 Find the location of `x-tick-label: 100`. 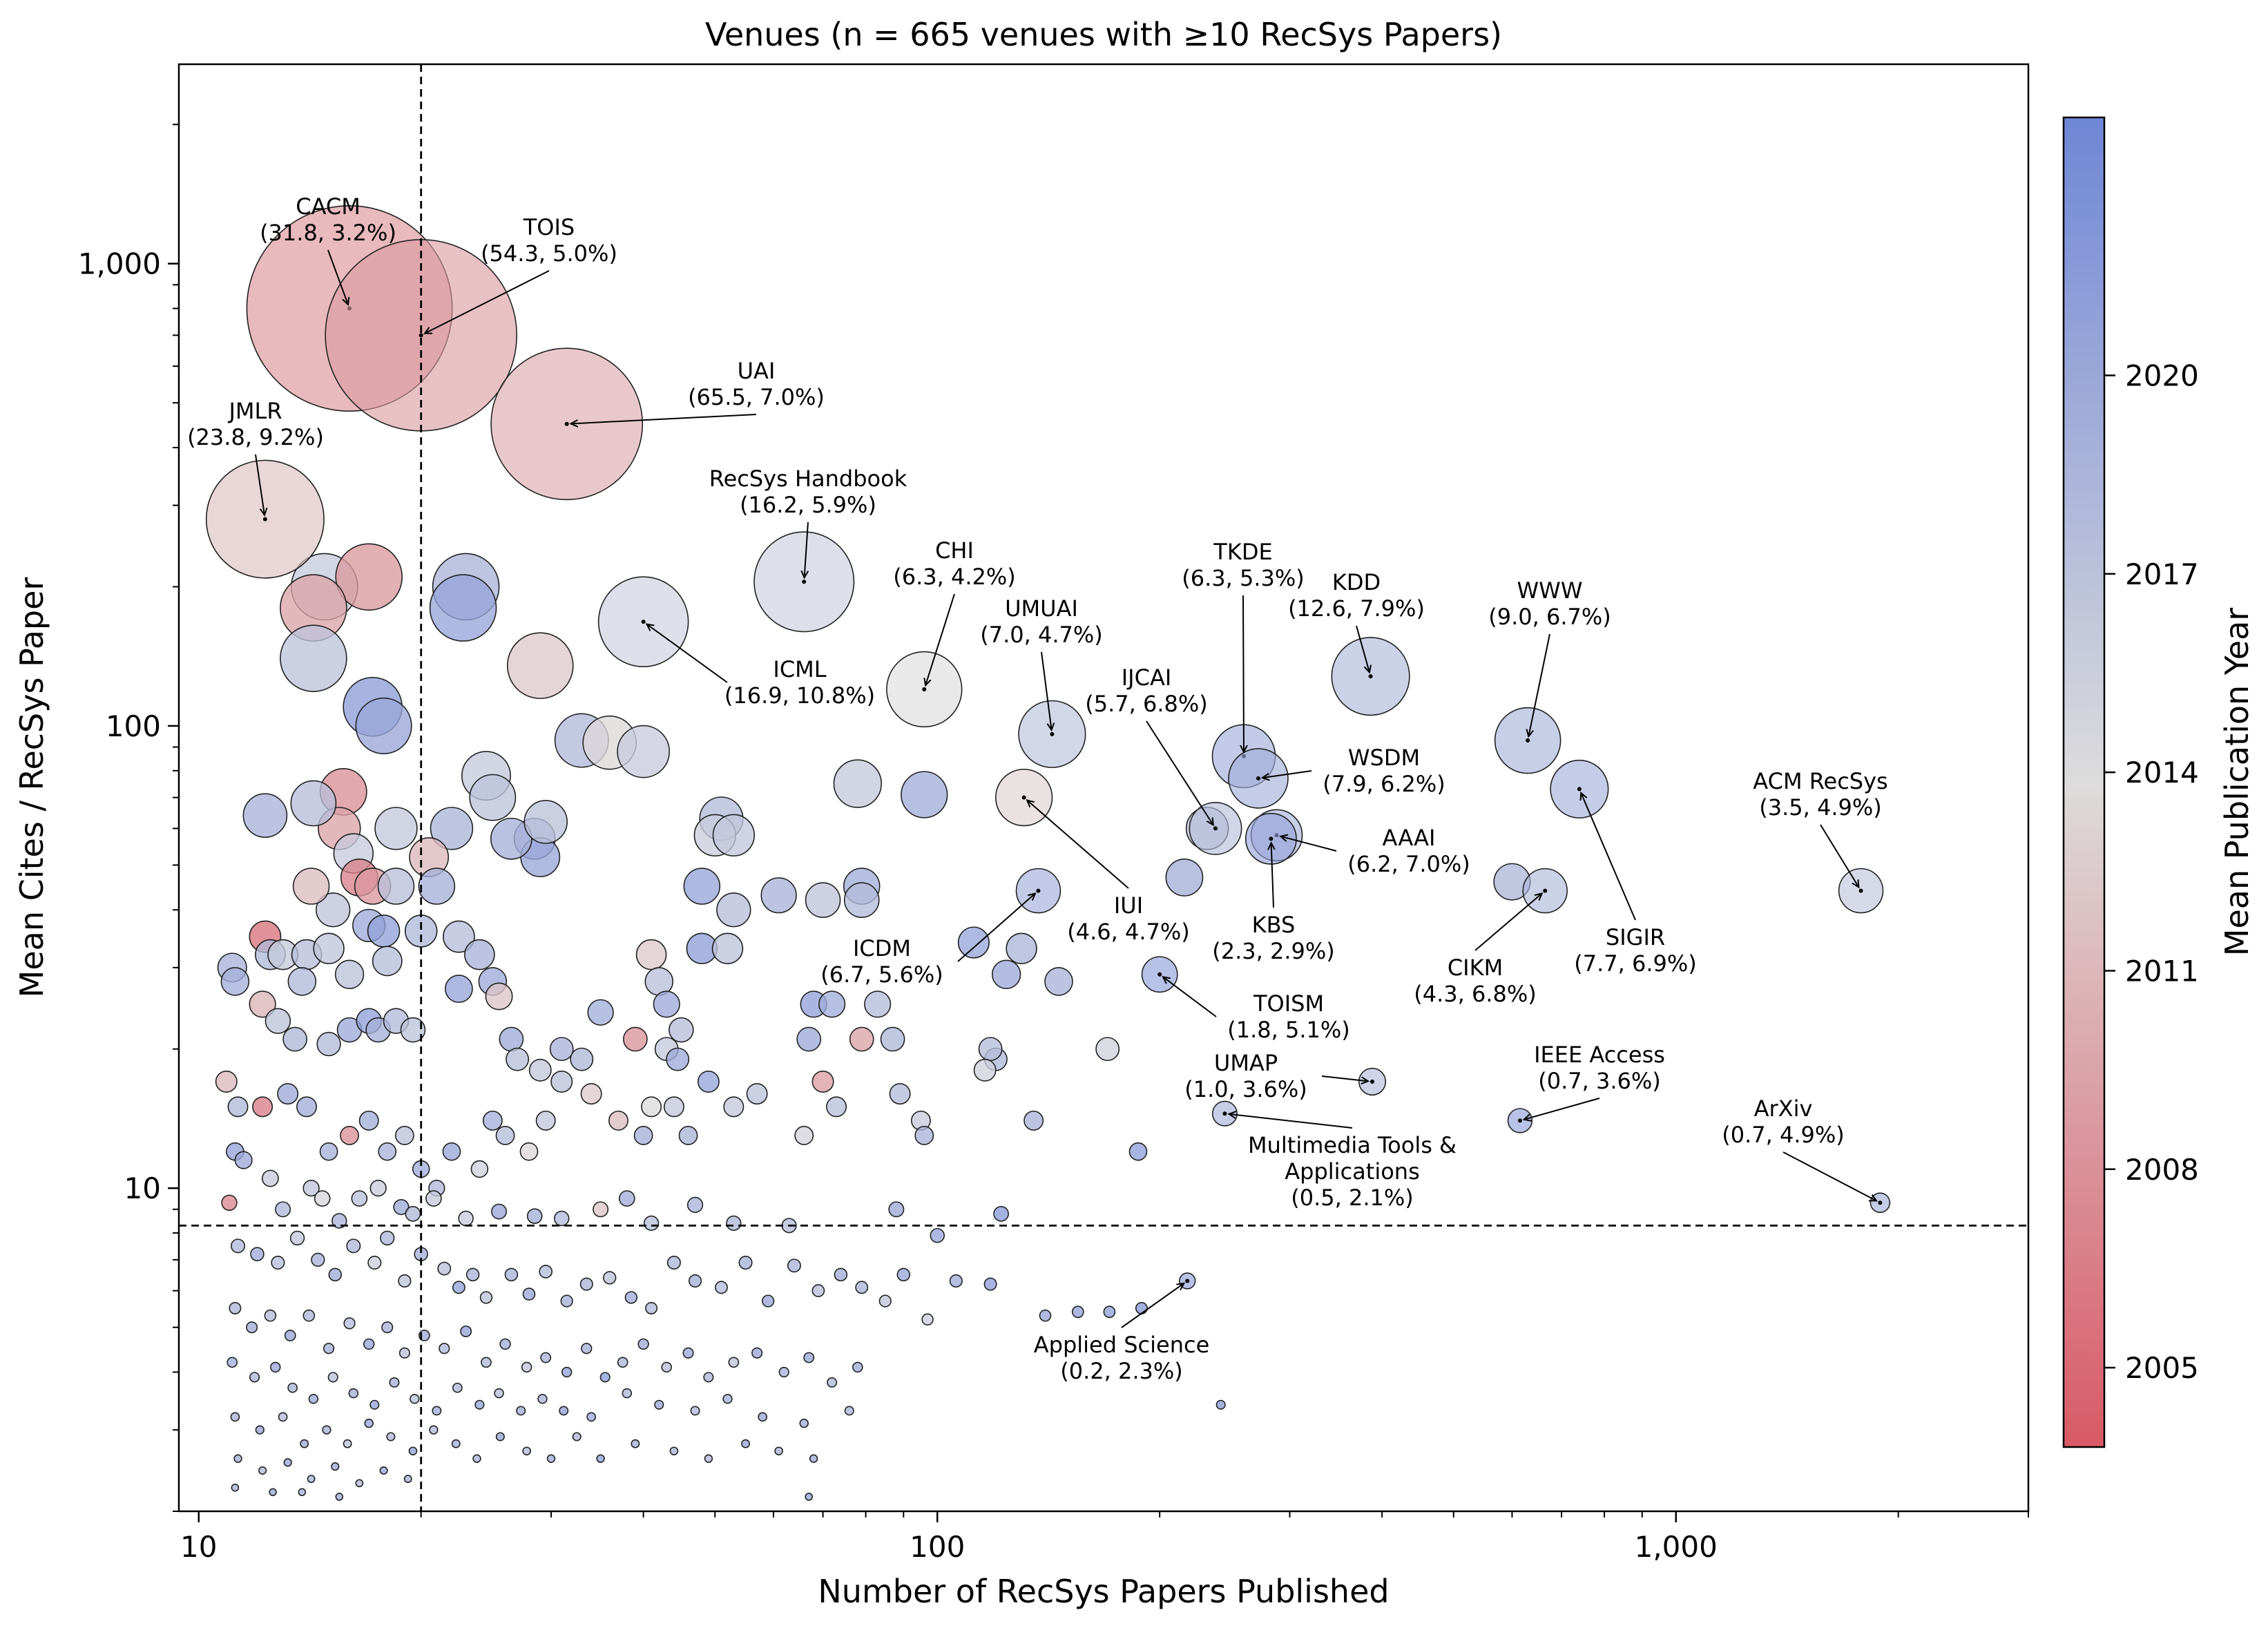

x-tick-label: 100 is located at coordinates (938, 1547).